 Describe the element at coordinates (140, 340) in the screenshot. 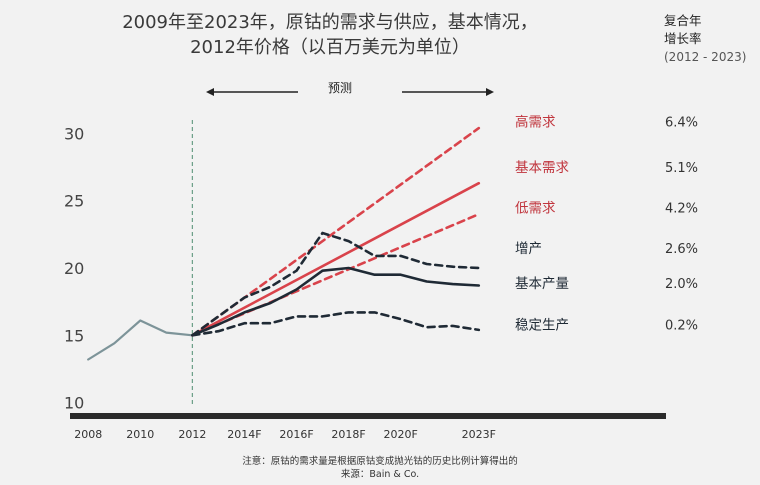

I see `series-line-historical` at that location.